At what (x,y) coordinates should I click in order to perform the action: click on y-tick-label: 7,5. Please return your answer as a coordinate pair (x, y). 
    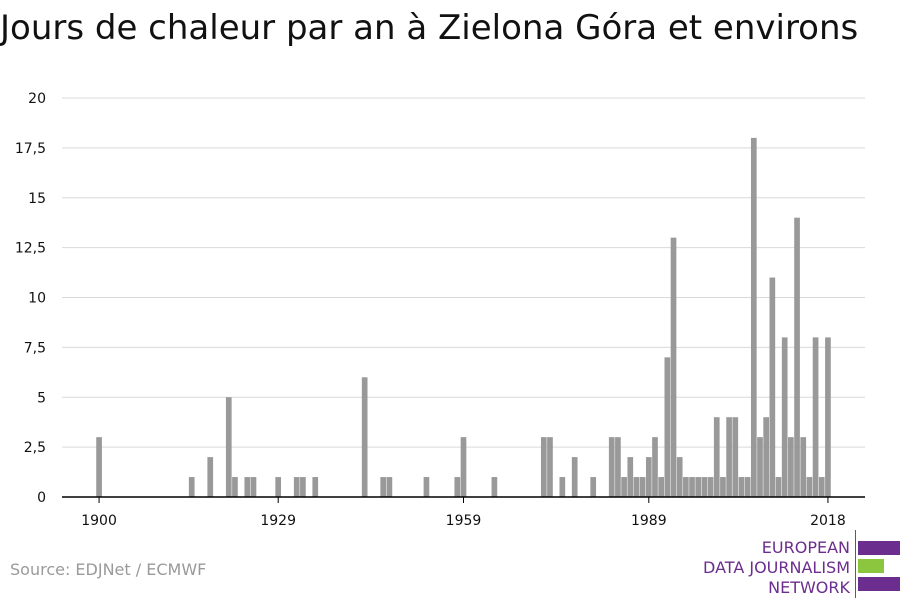
    Looking at the image, I should click on (35, 348).